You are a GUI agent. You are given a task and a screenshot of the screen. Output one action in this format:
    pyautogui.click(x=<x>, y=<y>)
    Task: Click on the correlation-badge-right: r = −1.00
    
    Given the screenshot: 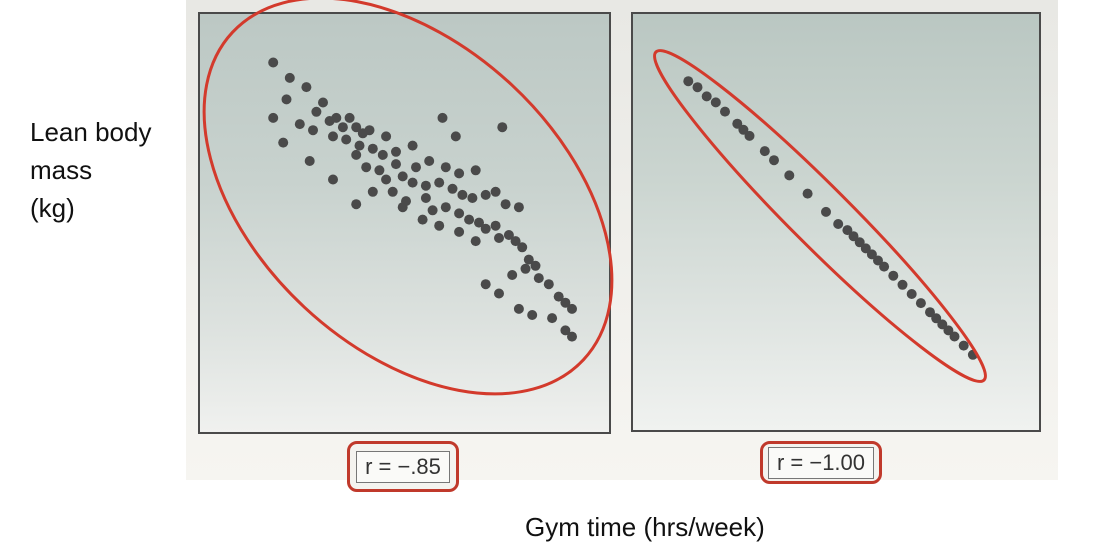 What is the action you would take?
    pyautogui.click(x=821, y=462)
    